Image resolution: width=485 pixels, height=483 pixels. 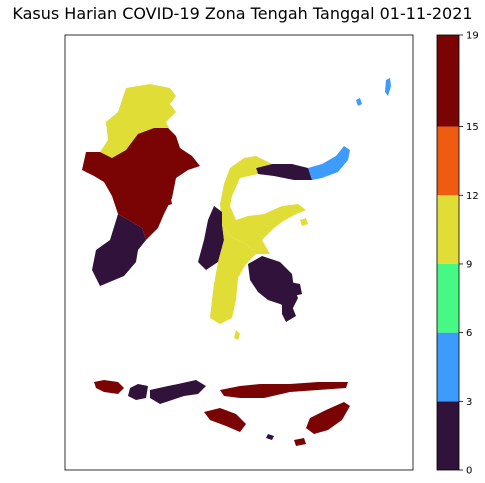 What do you see at coordinates (469, 333) in the screenshot?
I see `colorbar-tick-label-2: 6` at bounding box center [469, 333].